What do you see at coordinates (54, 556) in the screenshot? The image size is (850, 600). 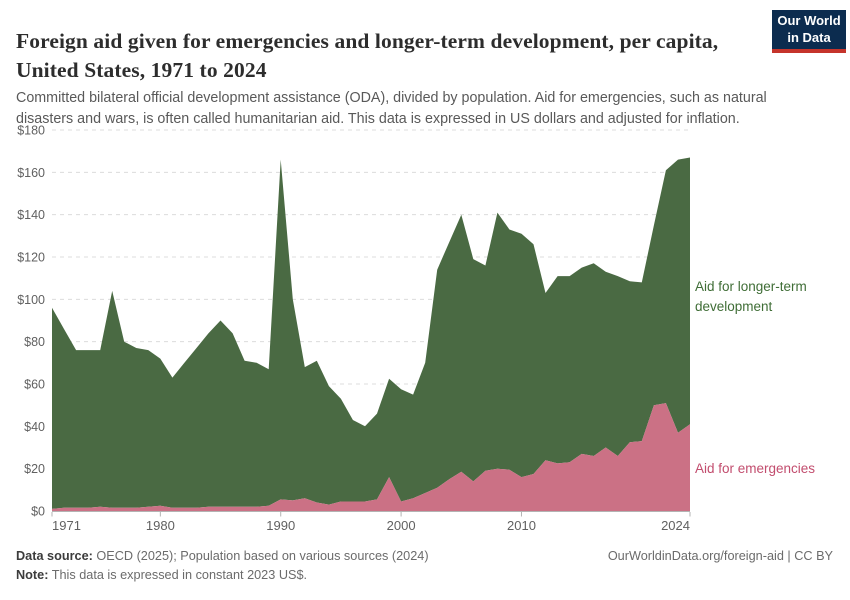 I see `data-source-label: Data source:` at bounding box center [54, 556].